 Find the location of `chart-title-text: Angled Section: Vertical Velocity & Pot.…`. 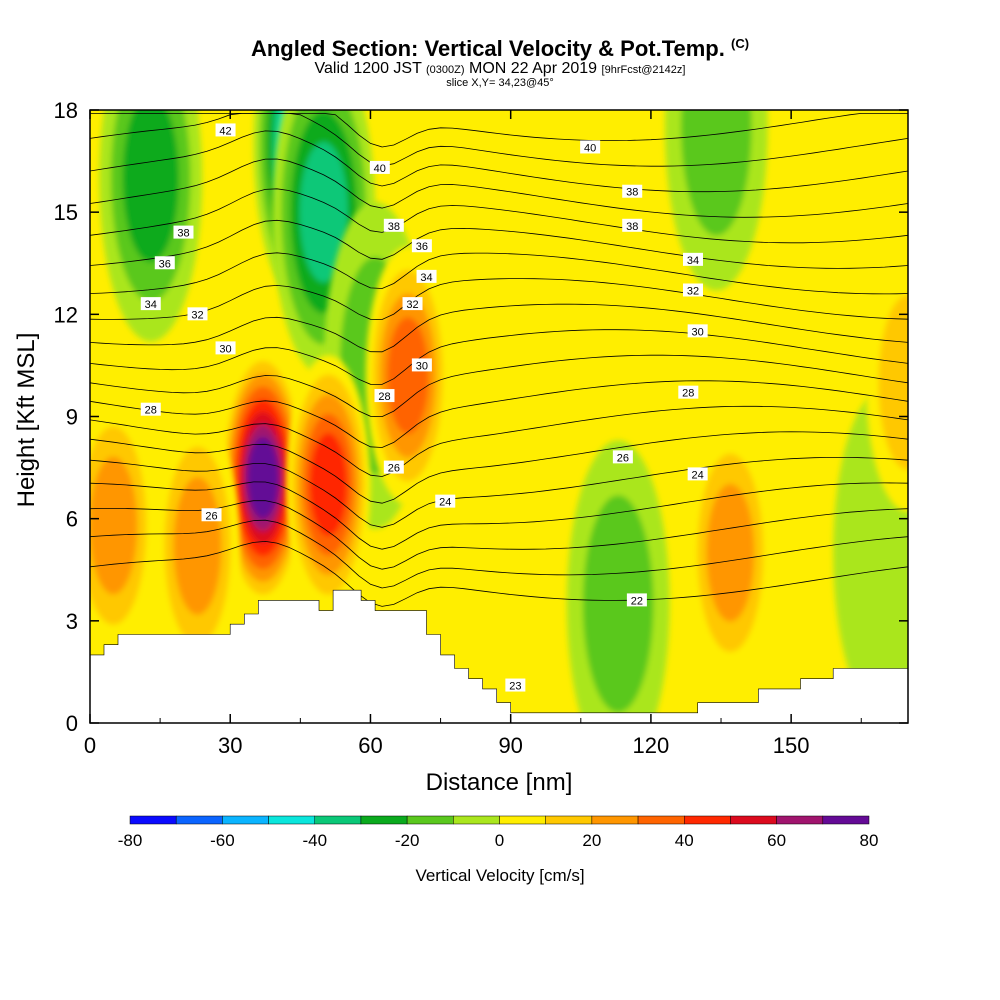

chart-title-text: Angled Section: Vertical Velocity & Pot.… is located at coordinates (487, 48).